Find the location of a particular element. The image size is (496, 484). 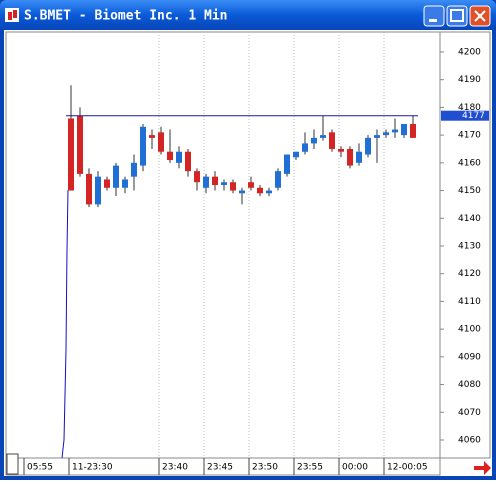

price-axis is located at coordinates (465, 245).